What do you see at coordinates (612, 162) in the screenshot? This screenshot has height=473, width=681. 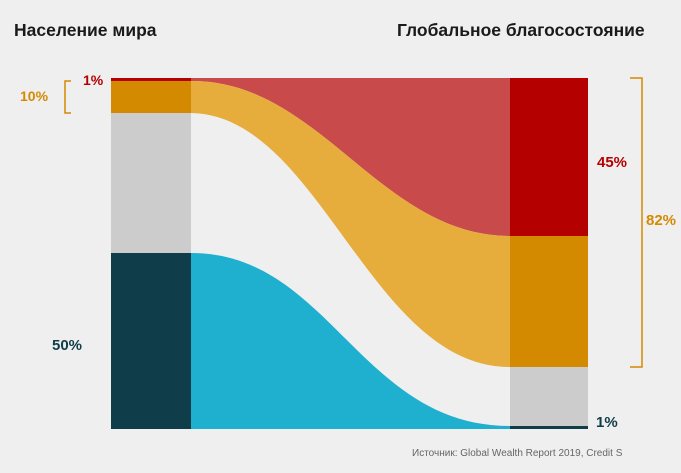 I see `label-top1-wealth: 45%` at bounding box center [612, 162].